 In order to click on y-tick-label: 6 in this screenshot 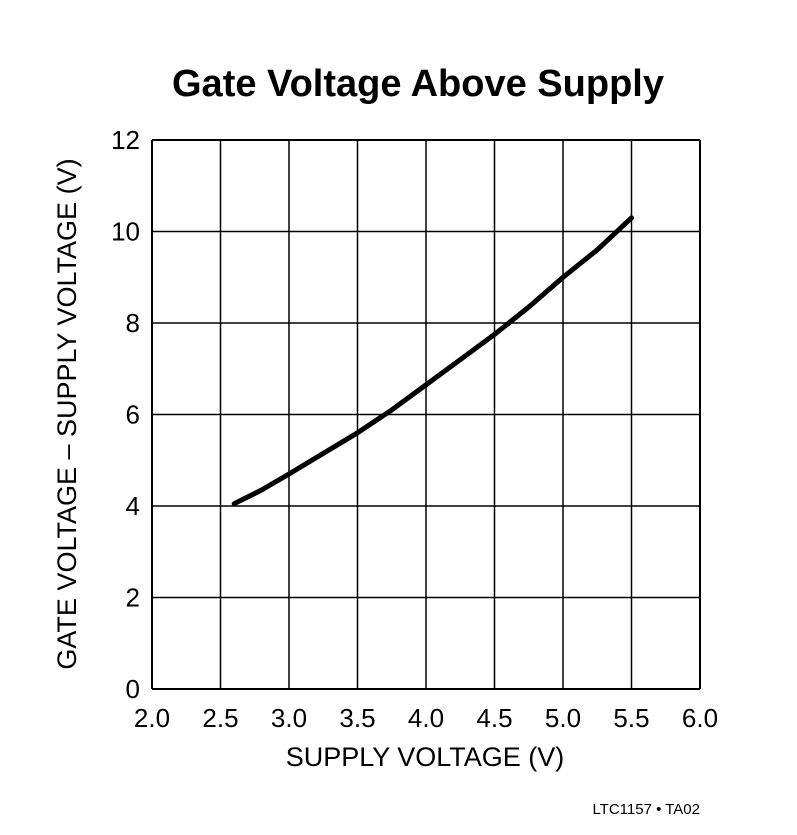, I will do `click(133, 415)`.